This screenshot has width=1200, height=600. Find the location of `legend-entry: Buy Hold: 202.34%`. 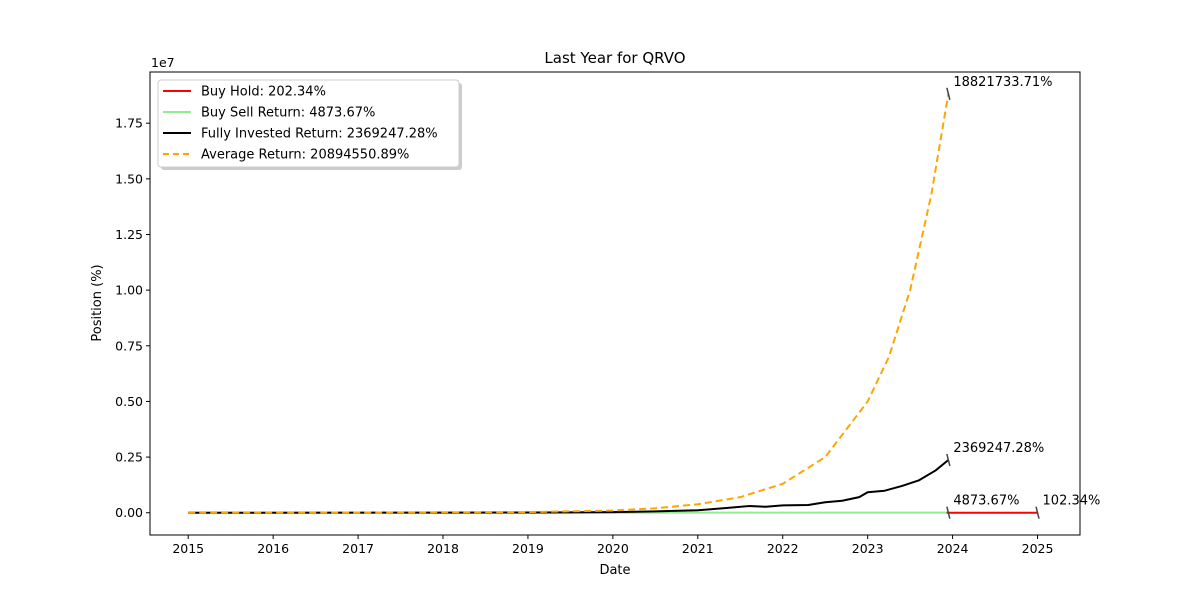

legend-entry: Buy Hold: 202.34% is located at coordinates (263, 92).